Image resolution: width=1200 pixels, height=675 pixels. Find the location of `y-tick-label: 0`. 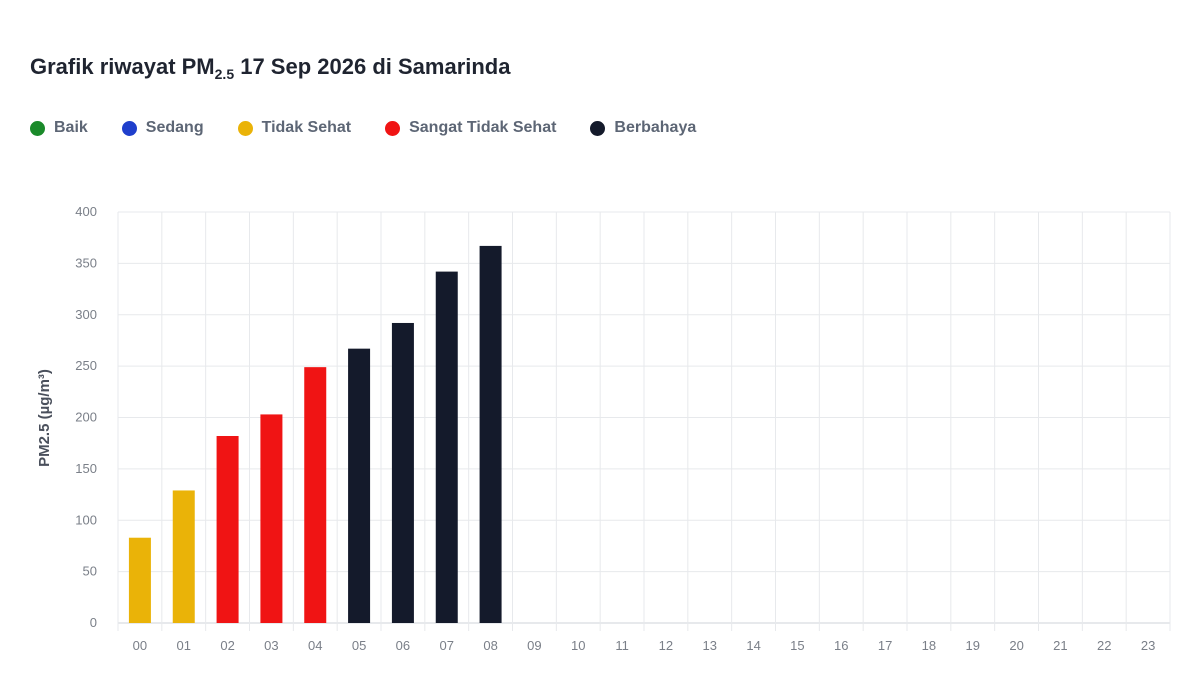

y-tick-label: 0 is located at coordinates (93, 622).